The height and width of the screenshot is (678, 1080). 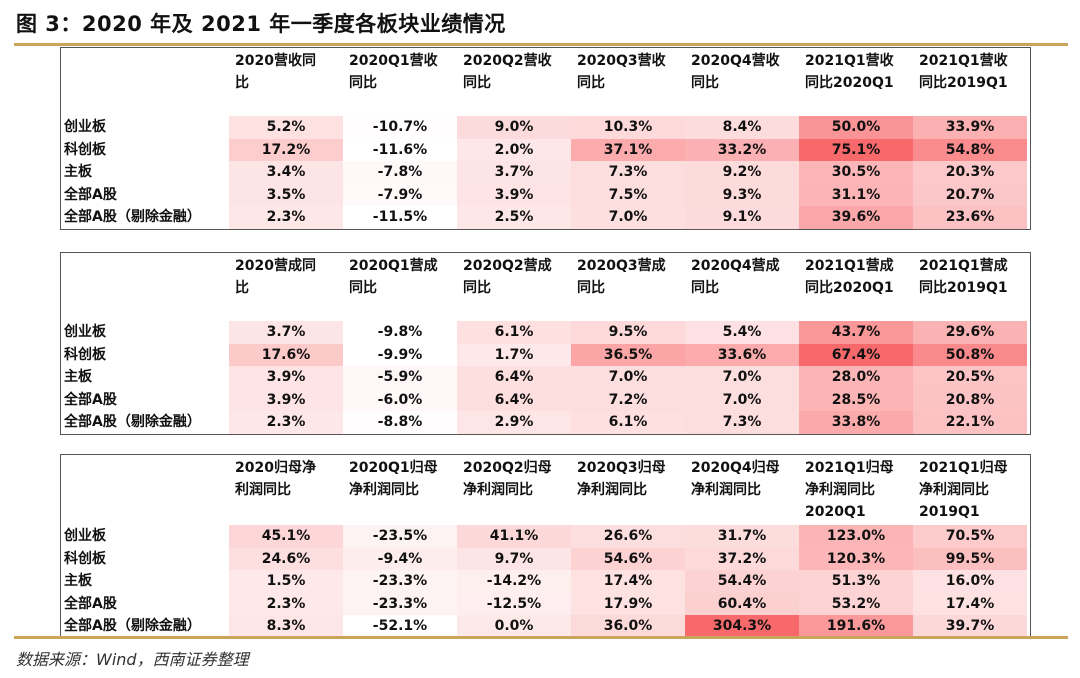 I want to click on heatmap-cell: 33.2%, so click(x=742, y=150).